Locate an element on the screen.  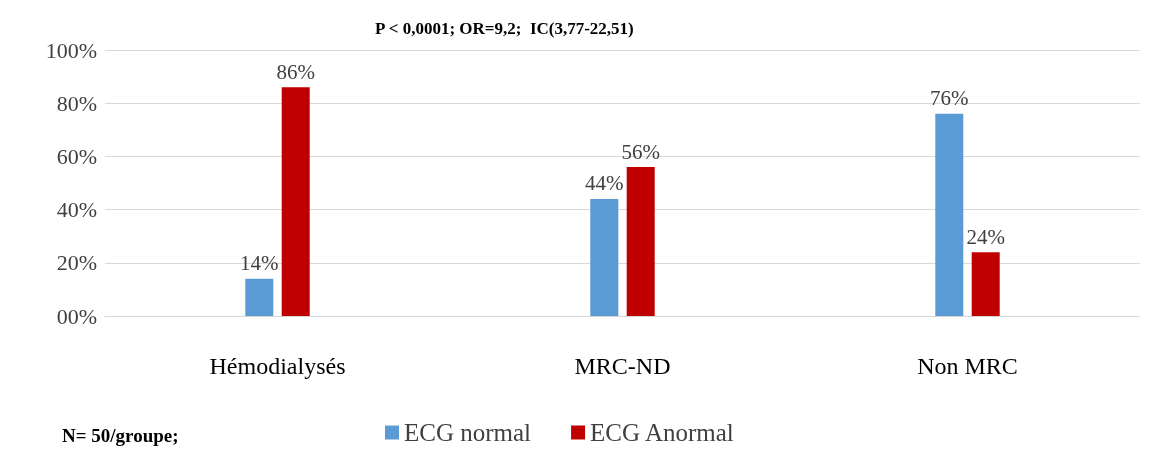
data-label: 24% is located at coordinates (985, 236).